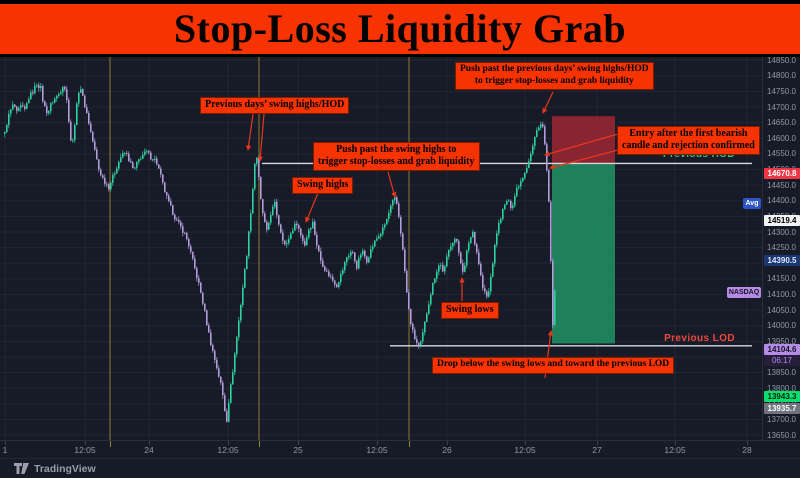 This screenshot has height=478, width=800. I want to click on price-tick: 14100.0, so click(781, 294).